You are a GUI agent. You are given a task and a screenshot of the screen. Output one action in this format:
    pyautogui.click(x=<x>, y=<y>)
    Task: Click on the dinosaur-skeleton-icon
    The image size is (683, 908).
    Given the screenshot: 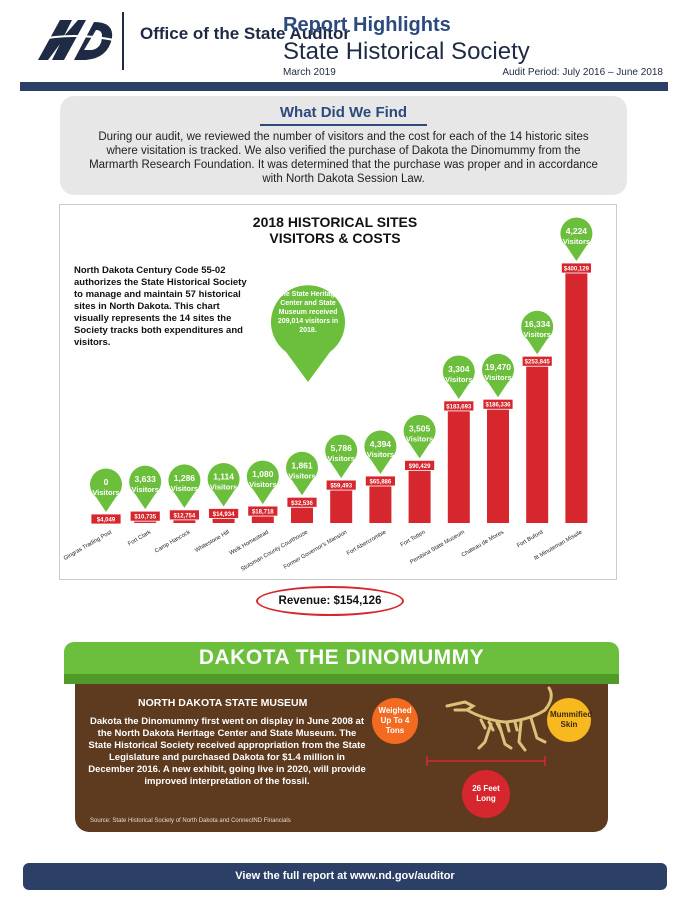 What is the action you would take?
    pyautogui.click(x=489, y=726)
    